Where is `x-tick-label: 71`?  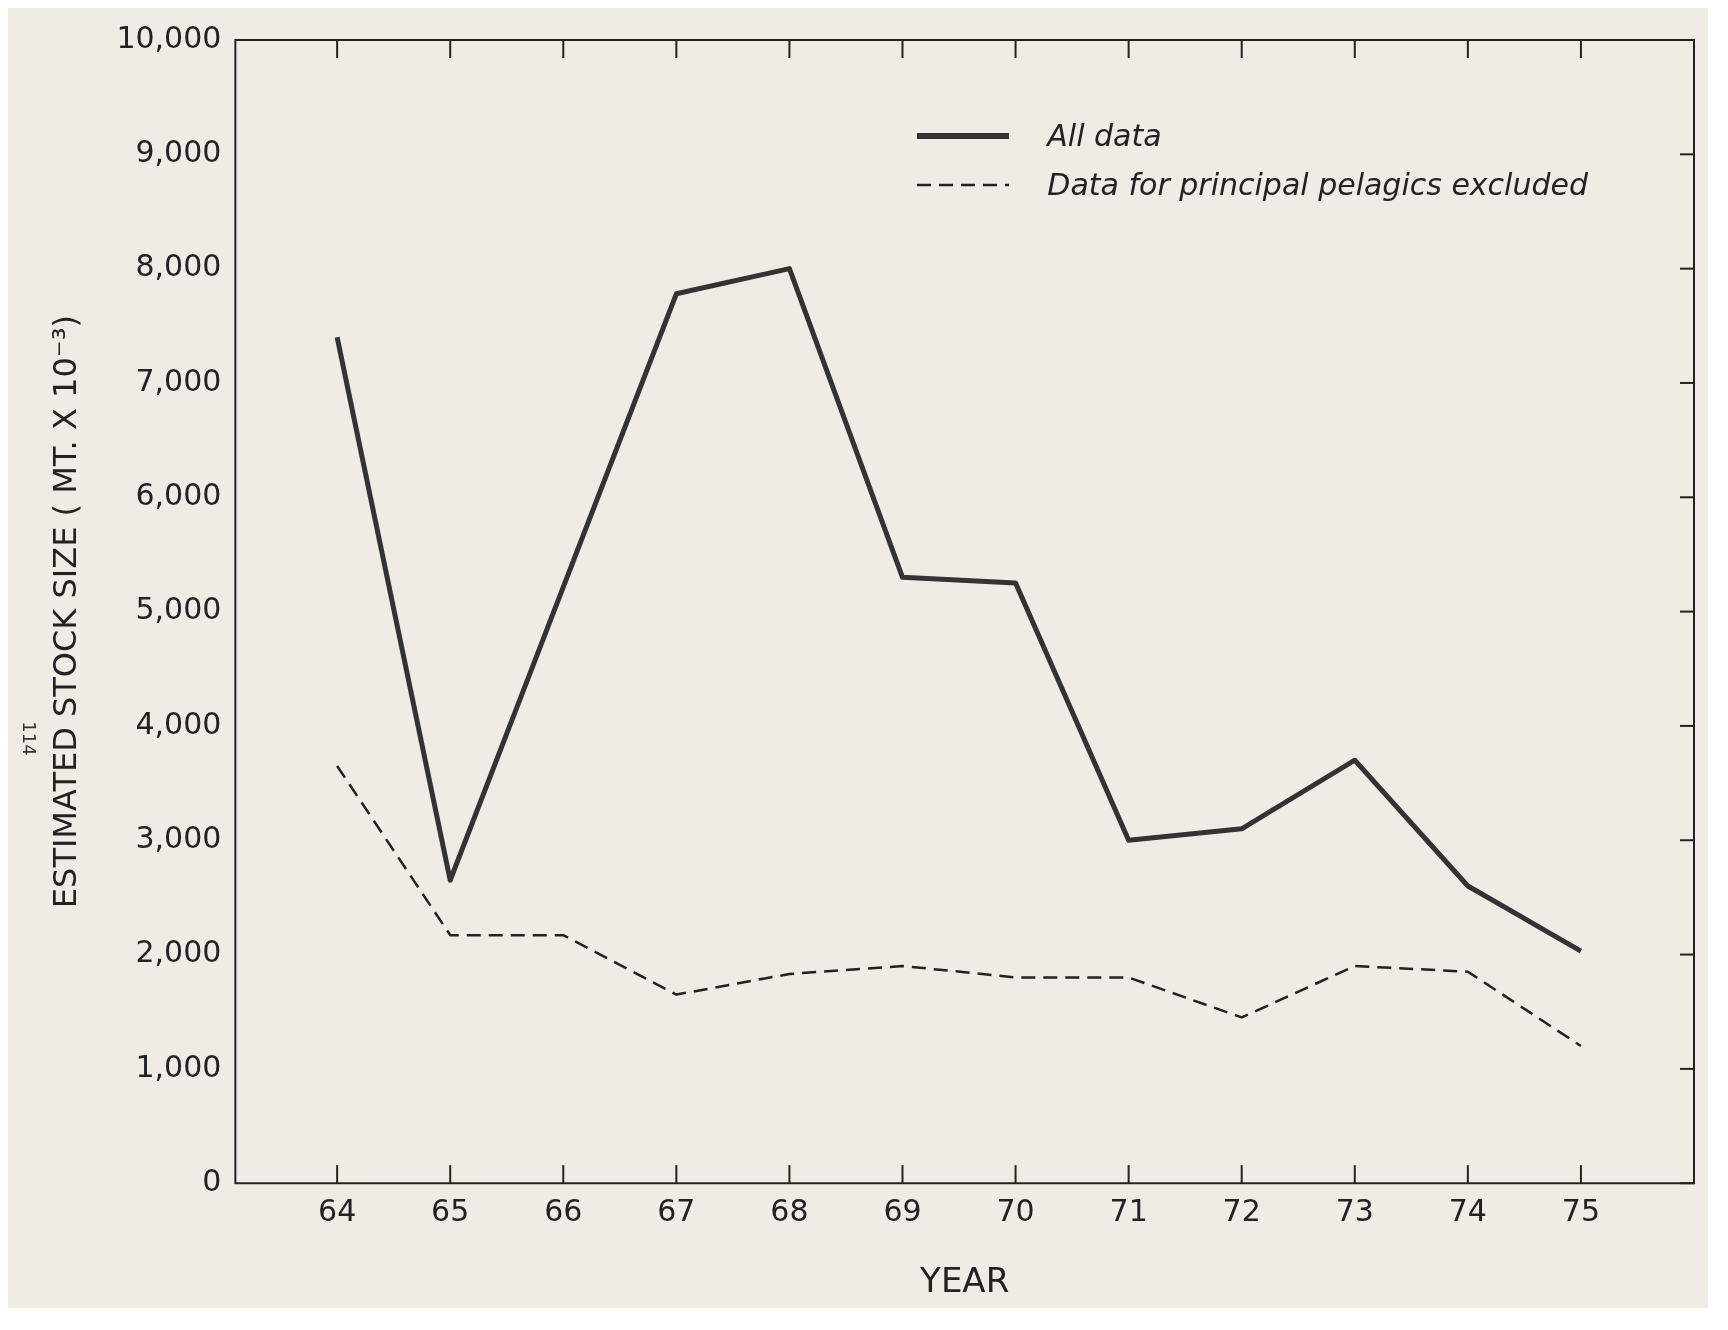 x-tick-label: 71 is located at coordinates (1128, 1210).